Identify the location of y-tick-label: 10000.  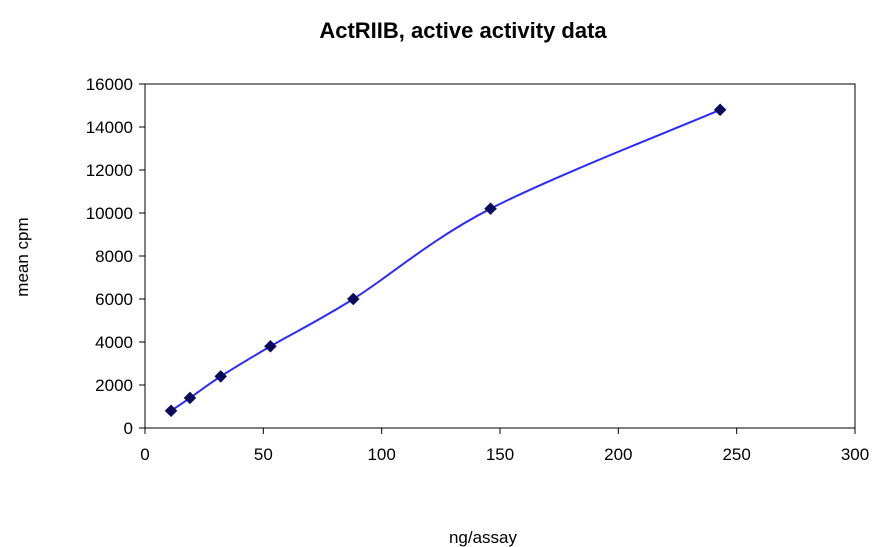
(109, 213).